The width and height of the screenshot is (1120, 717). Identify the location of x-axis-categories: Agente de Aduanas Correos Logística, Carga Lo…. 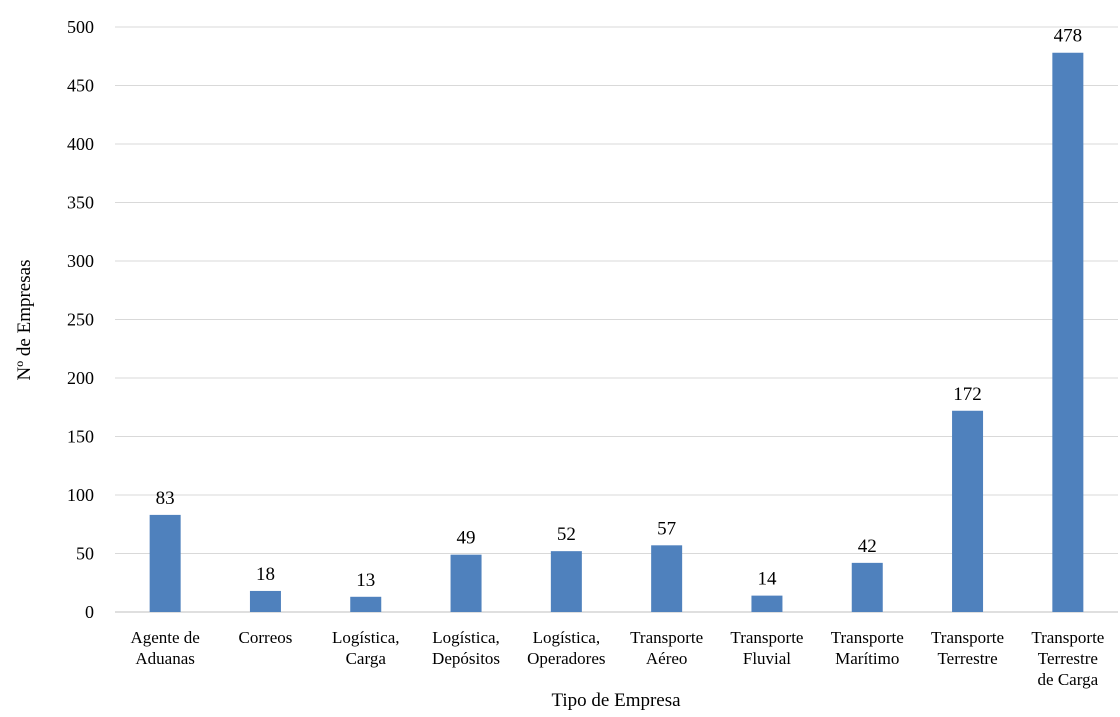
(617, 658).